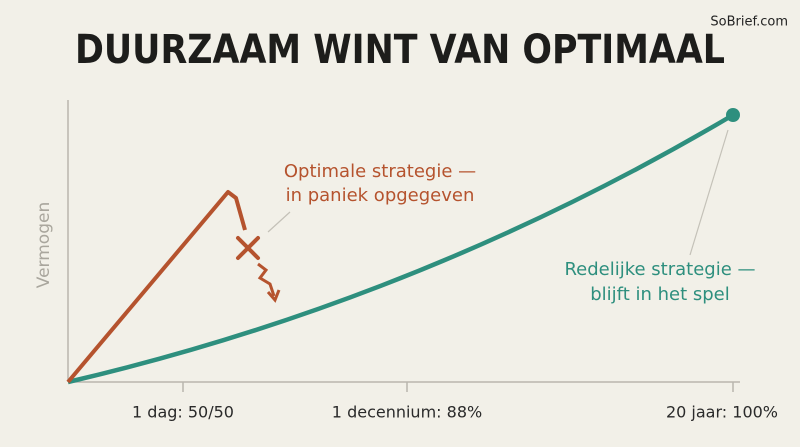 This screenshot has width=800, height=447. Describe the element at coordinates (156, 287) in the screenshot. I see `optimal-curve` at that location.